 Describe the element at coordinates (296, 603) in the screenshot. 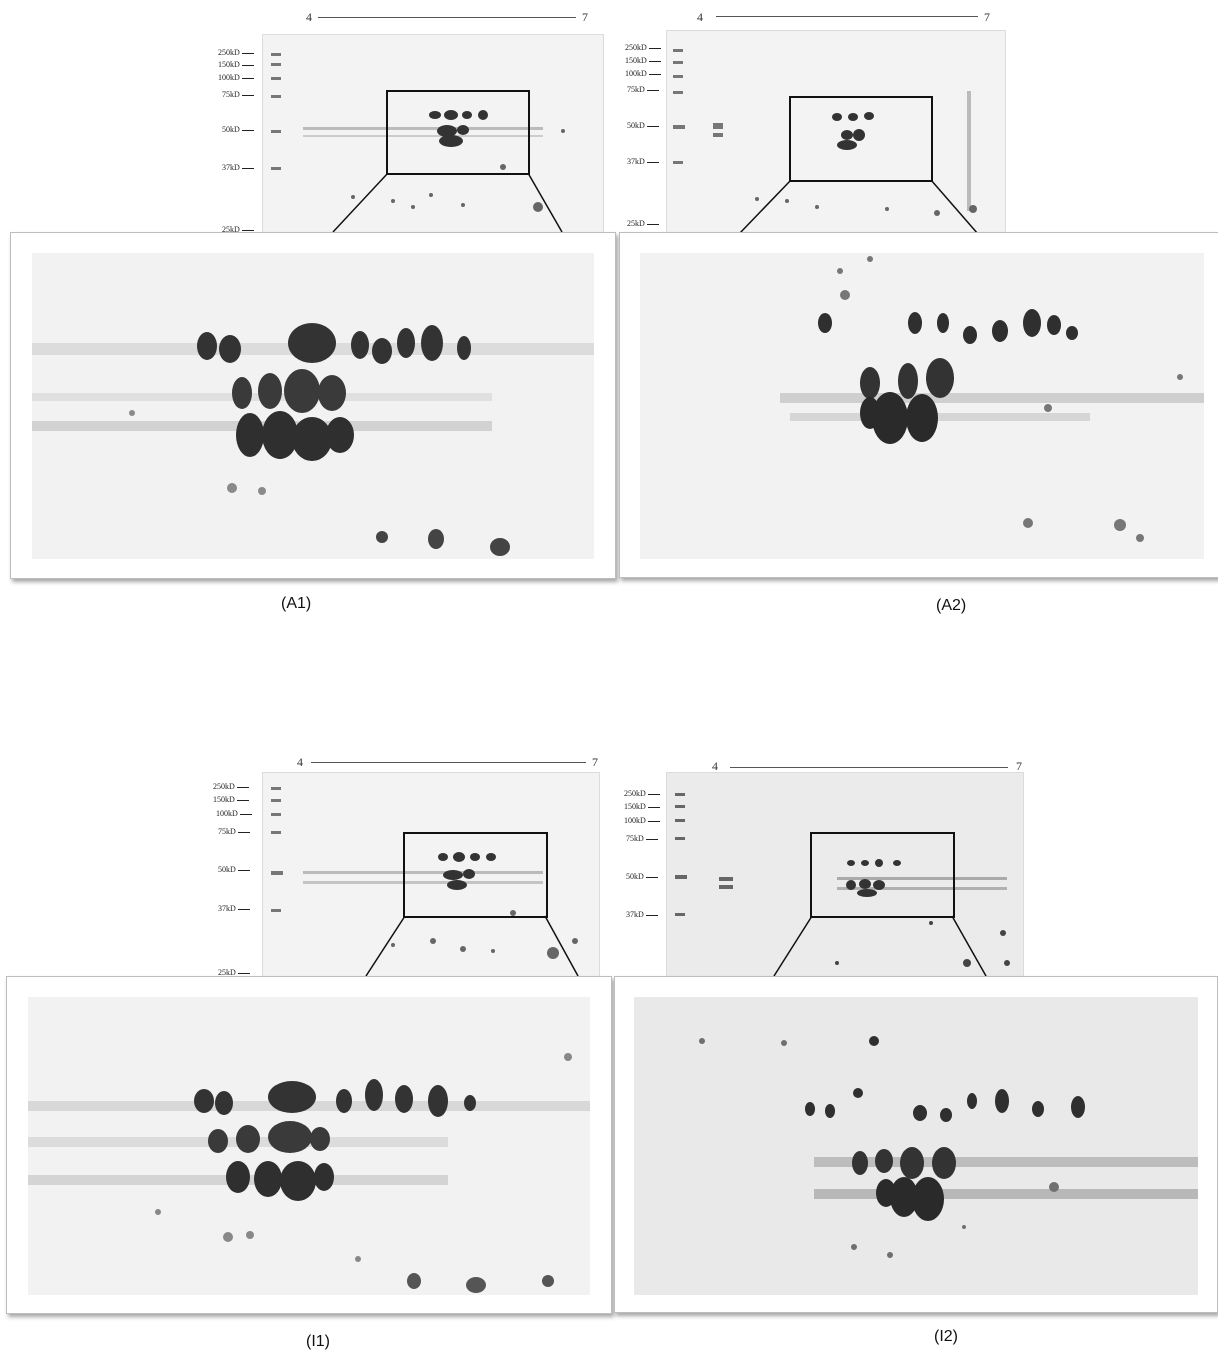

I see `panel-caption: (A1)` at that location.